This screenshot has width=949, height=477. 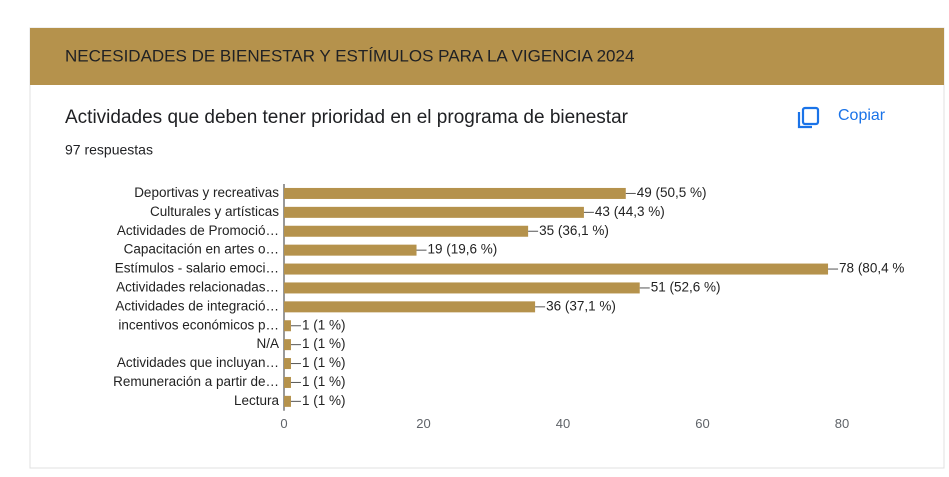 I want to click on y-tick-label: Lectura, so click(x=257, y=400).